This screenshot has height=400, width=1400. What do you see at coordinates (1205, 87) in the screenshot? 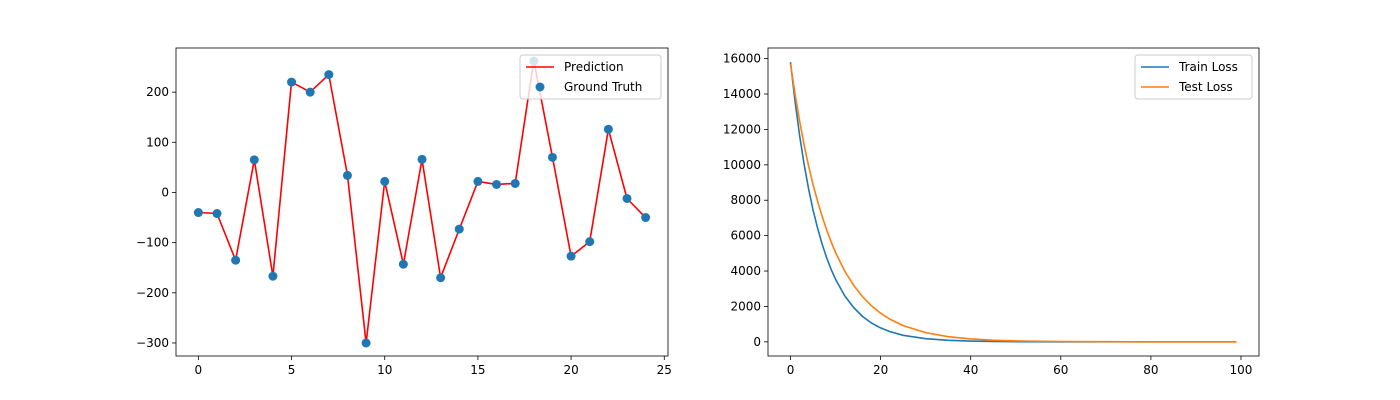
I see `legend-label: Test Loss` at bounding box center [1205, 87].